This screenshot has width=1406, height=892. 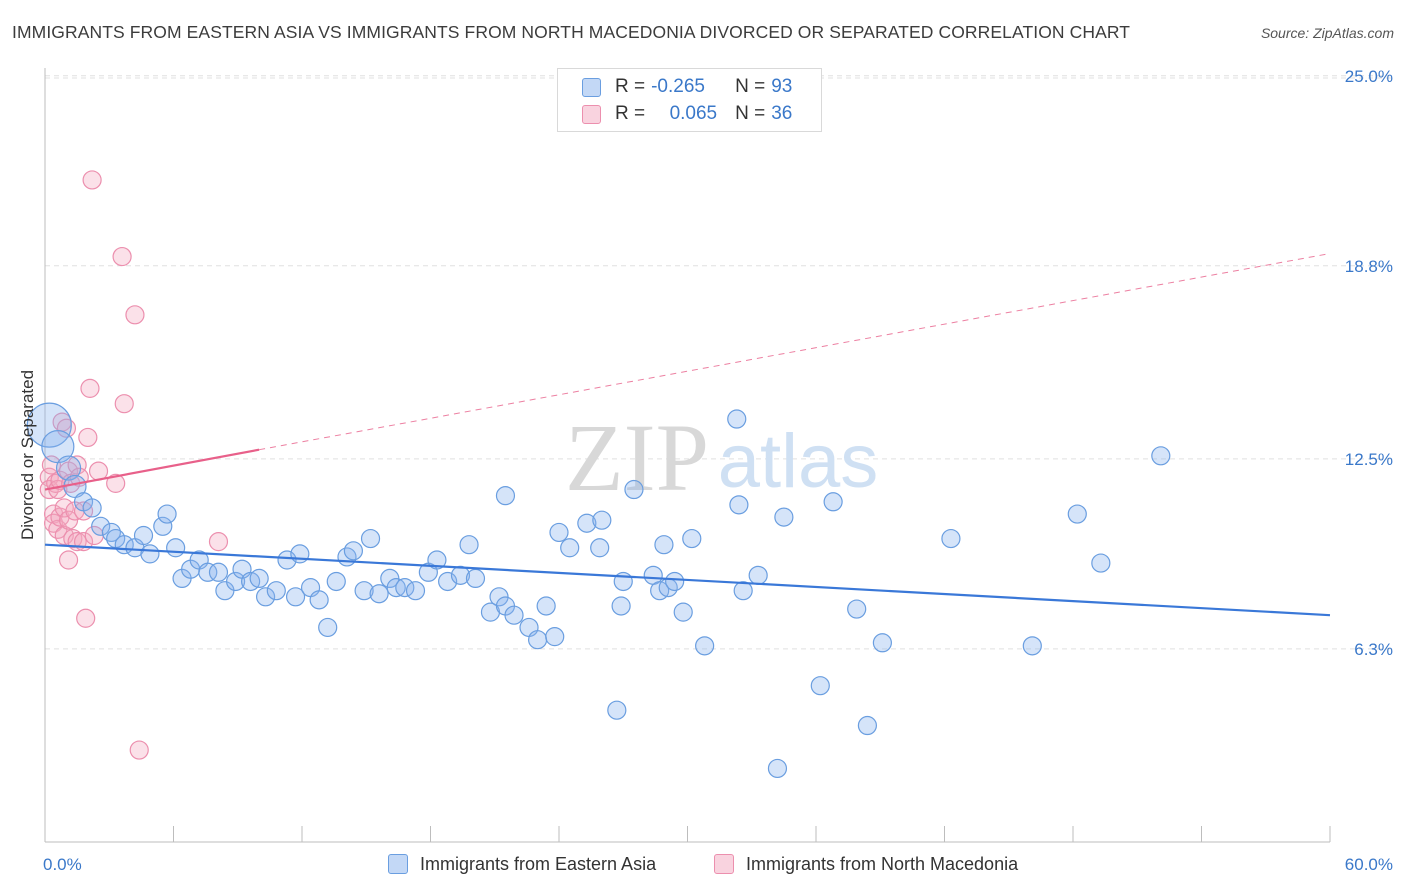 What do you see at coordinates (782, 86) in the screenshot?
I see `n-value: 93` at bounding box center [782, 86].